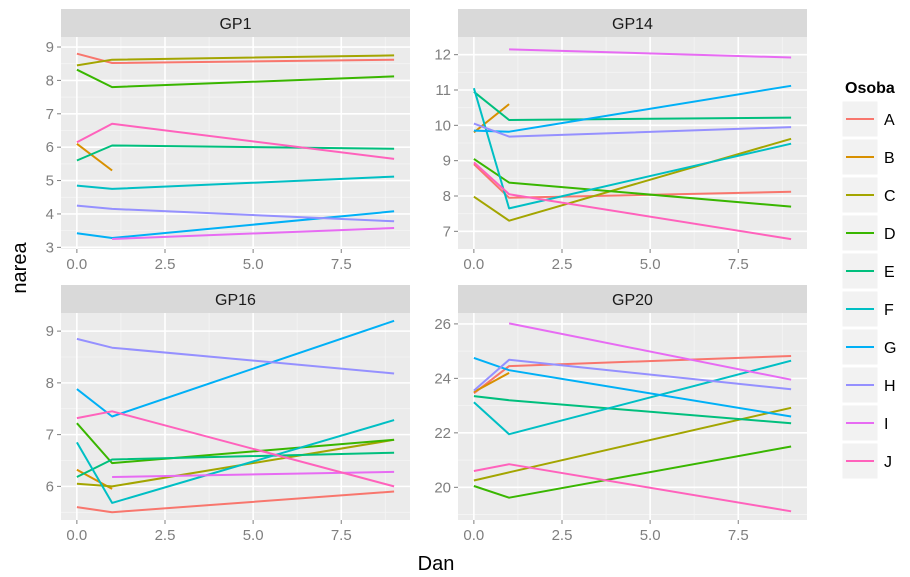  What do you see at coordinates (20, 268) in the screenshot?
I see `y-axis-title: narea` at bounding box center [20, 268].